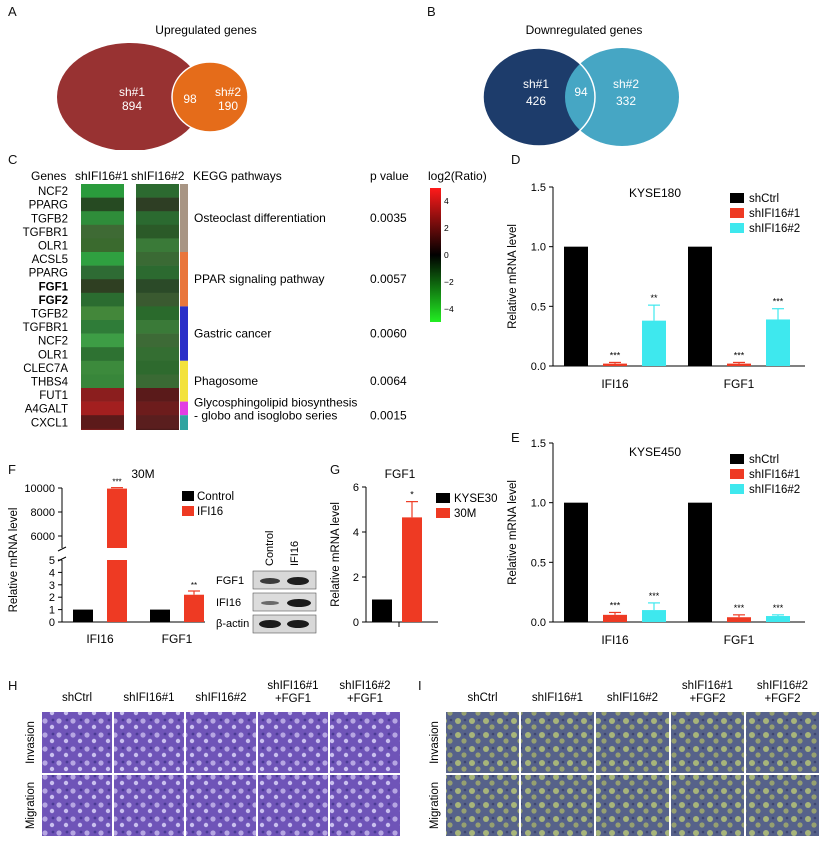 The width and height of the screenshot is (825, 842). What do you see at coordinates (298, 581) in the screenshot?
I see `wb-band` at bounding box center [298, 581].